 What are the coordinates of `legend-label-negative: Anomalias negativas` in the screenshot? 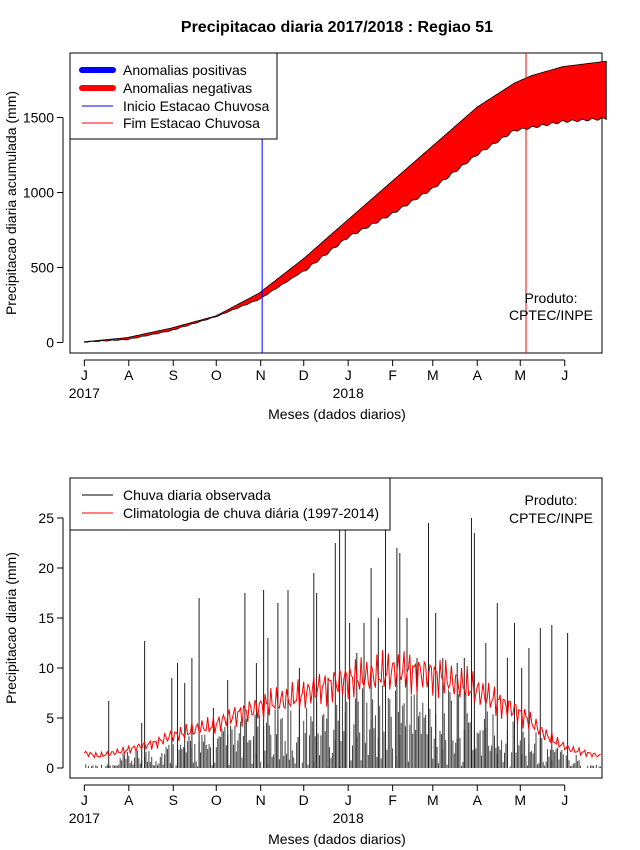 It's located at (187, 88).